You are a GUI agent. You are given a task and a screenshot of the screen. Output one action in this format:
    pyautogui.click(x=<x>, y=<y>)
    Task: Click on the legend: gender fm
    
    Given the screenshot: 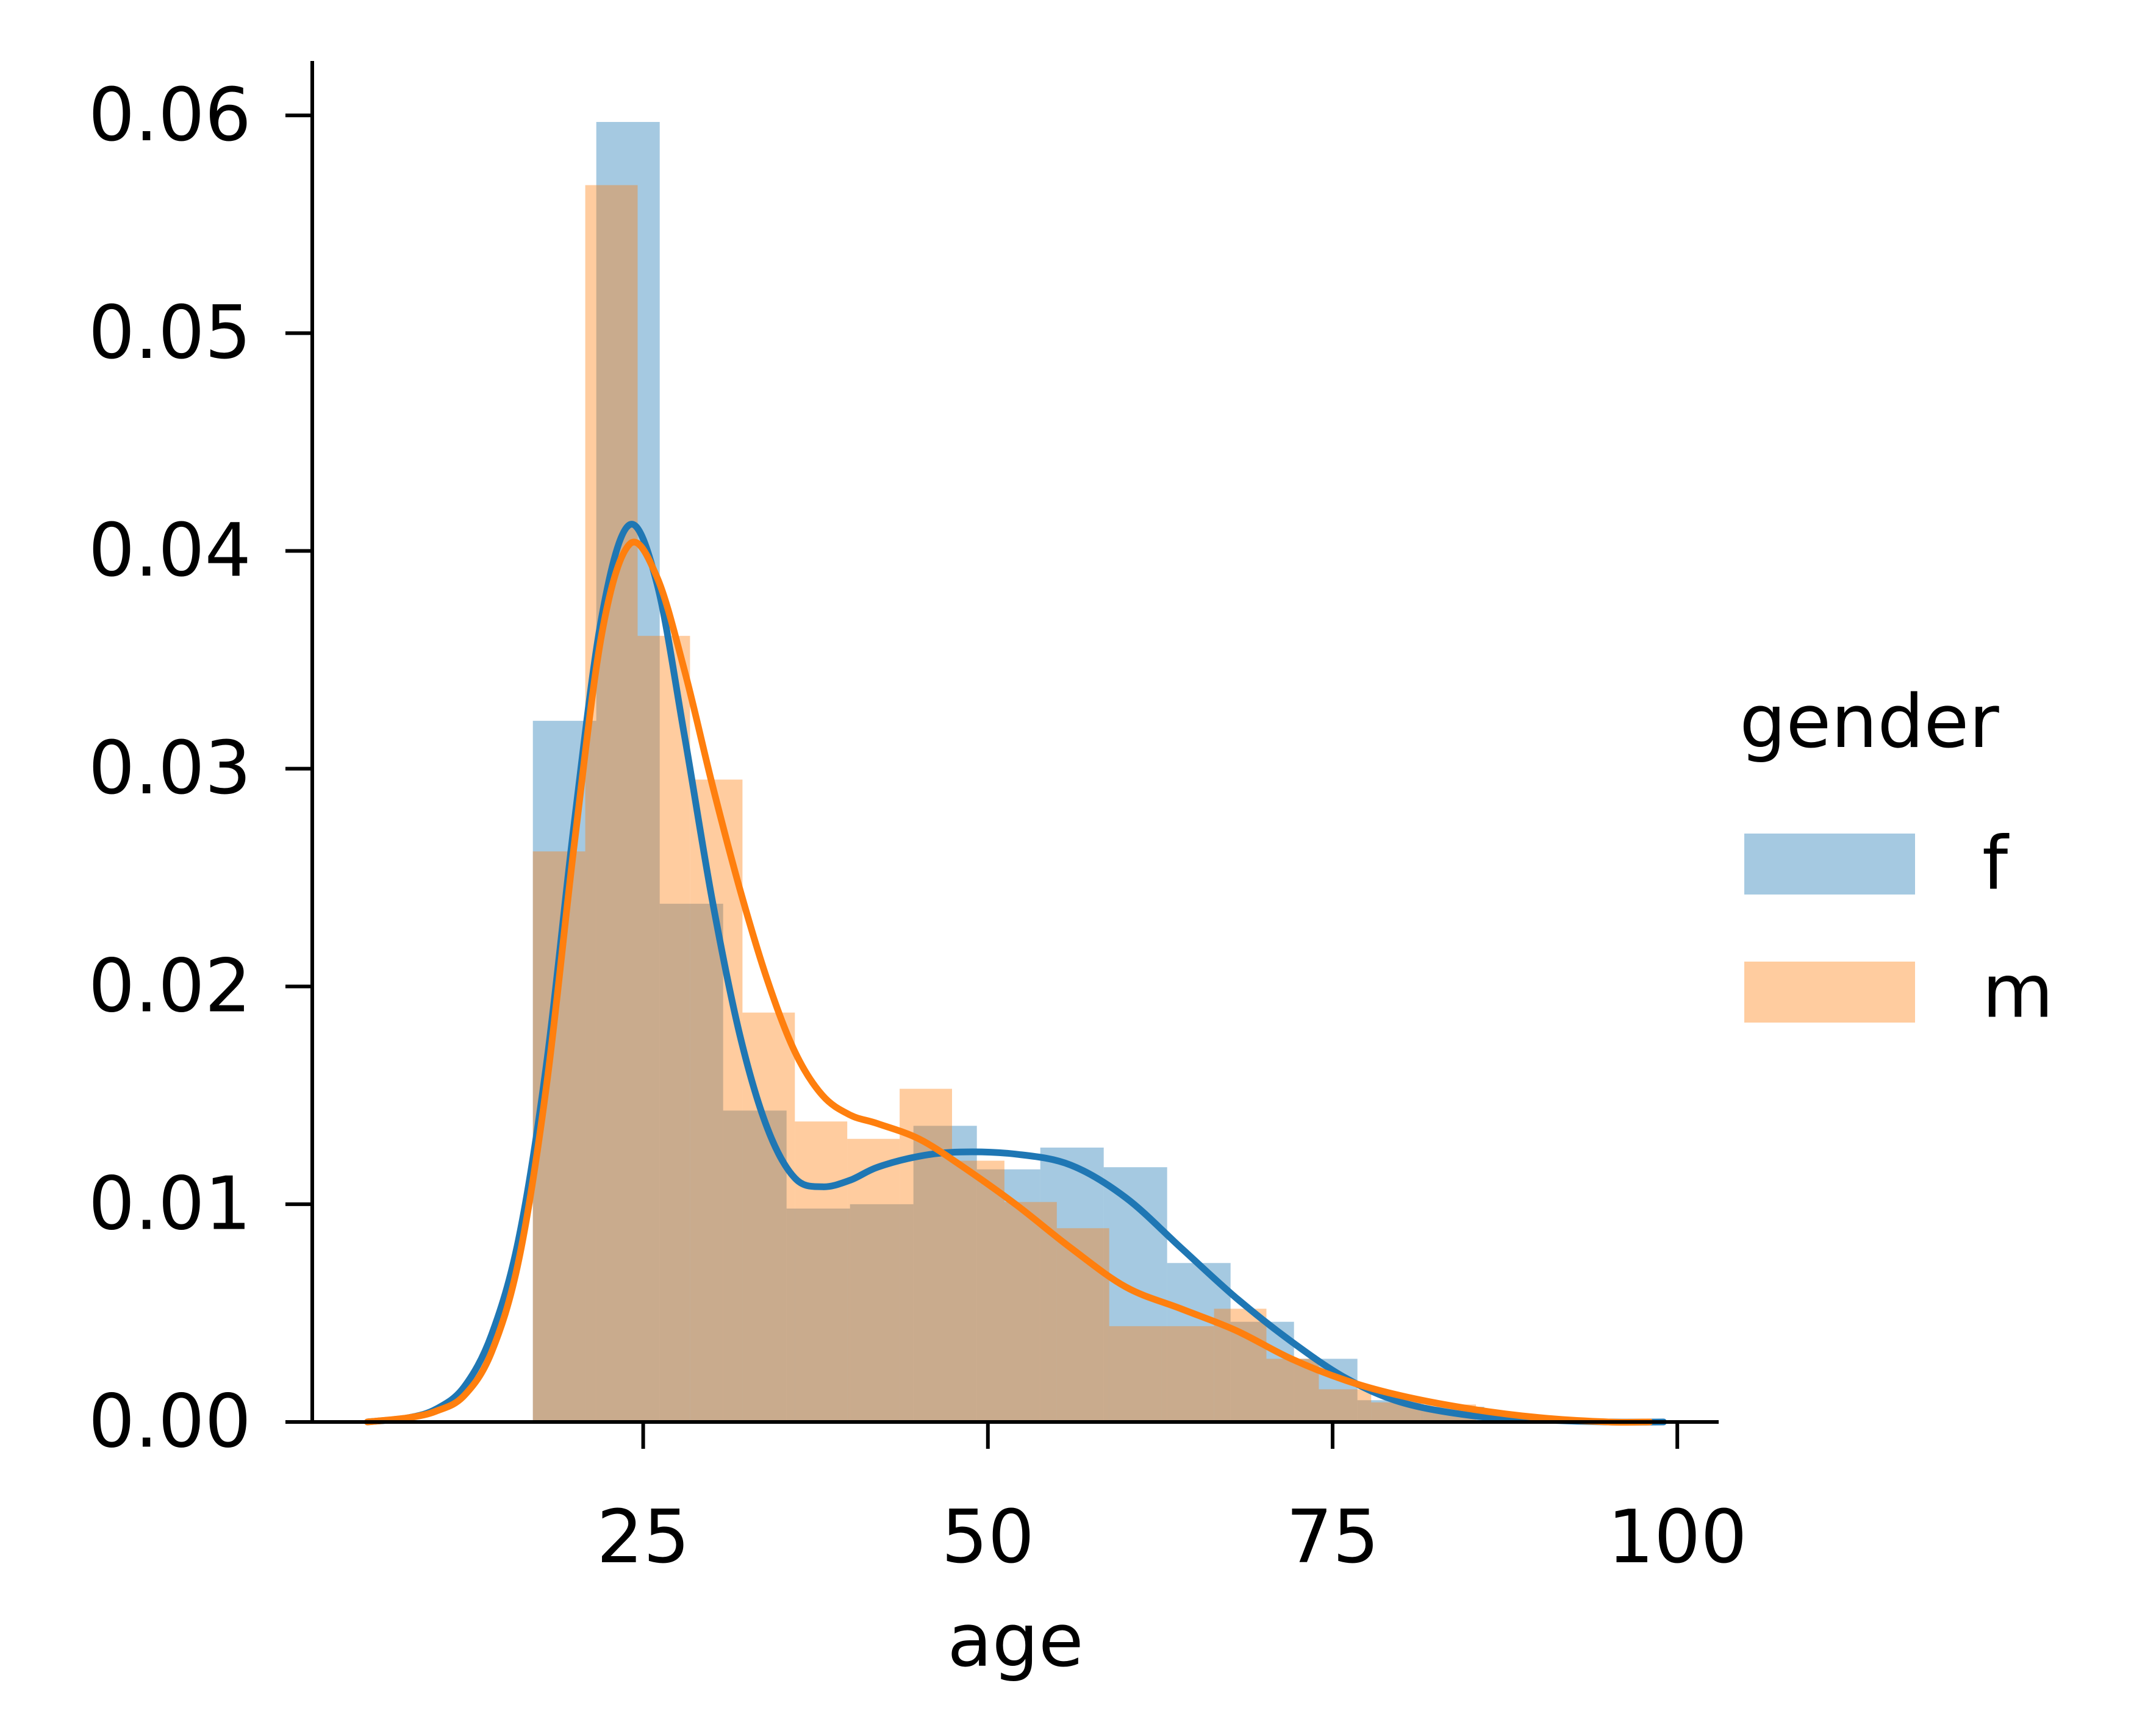 What is the action you would take?
    pyautogui.click(x=1896, y=857)
    